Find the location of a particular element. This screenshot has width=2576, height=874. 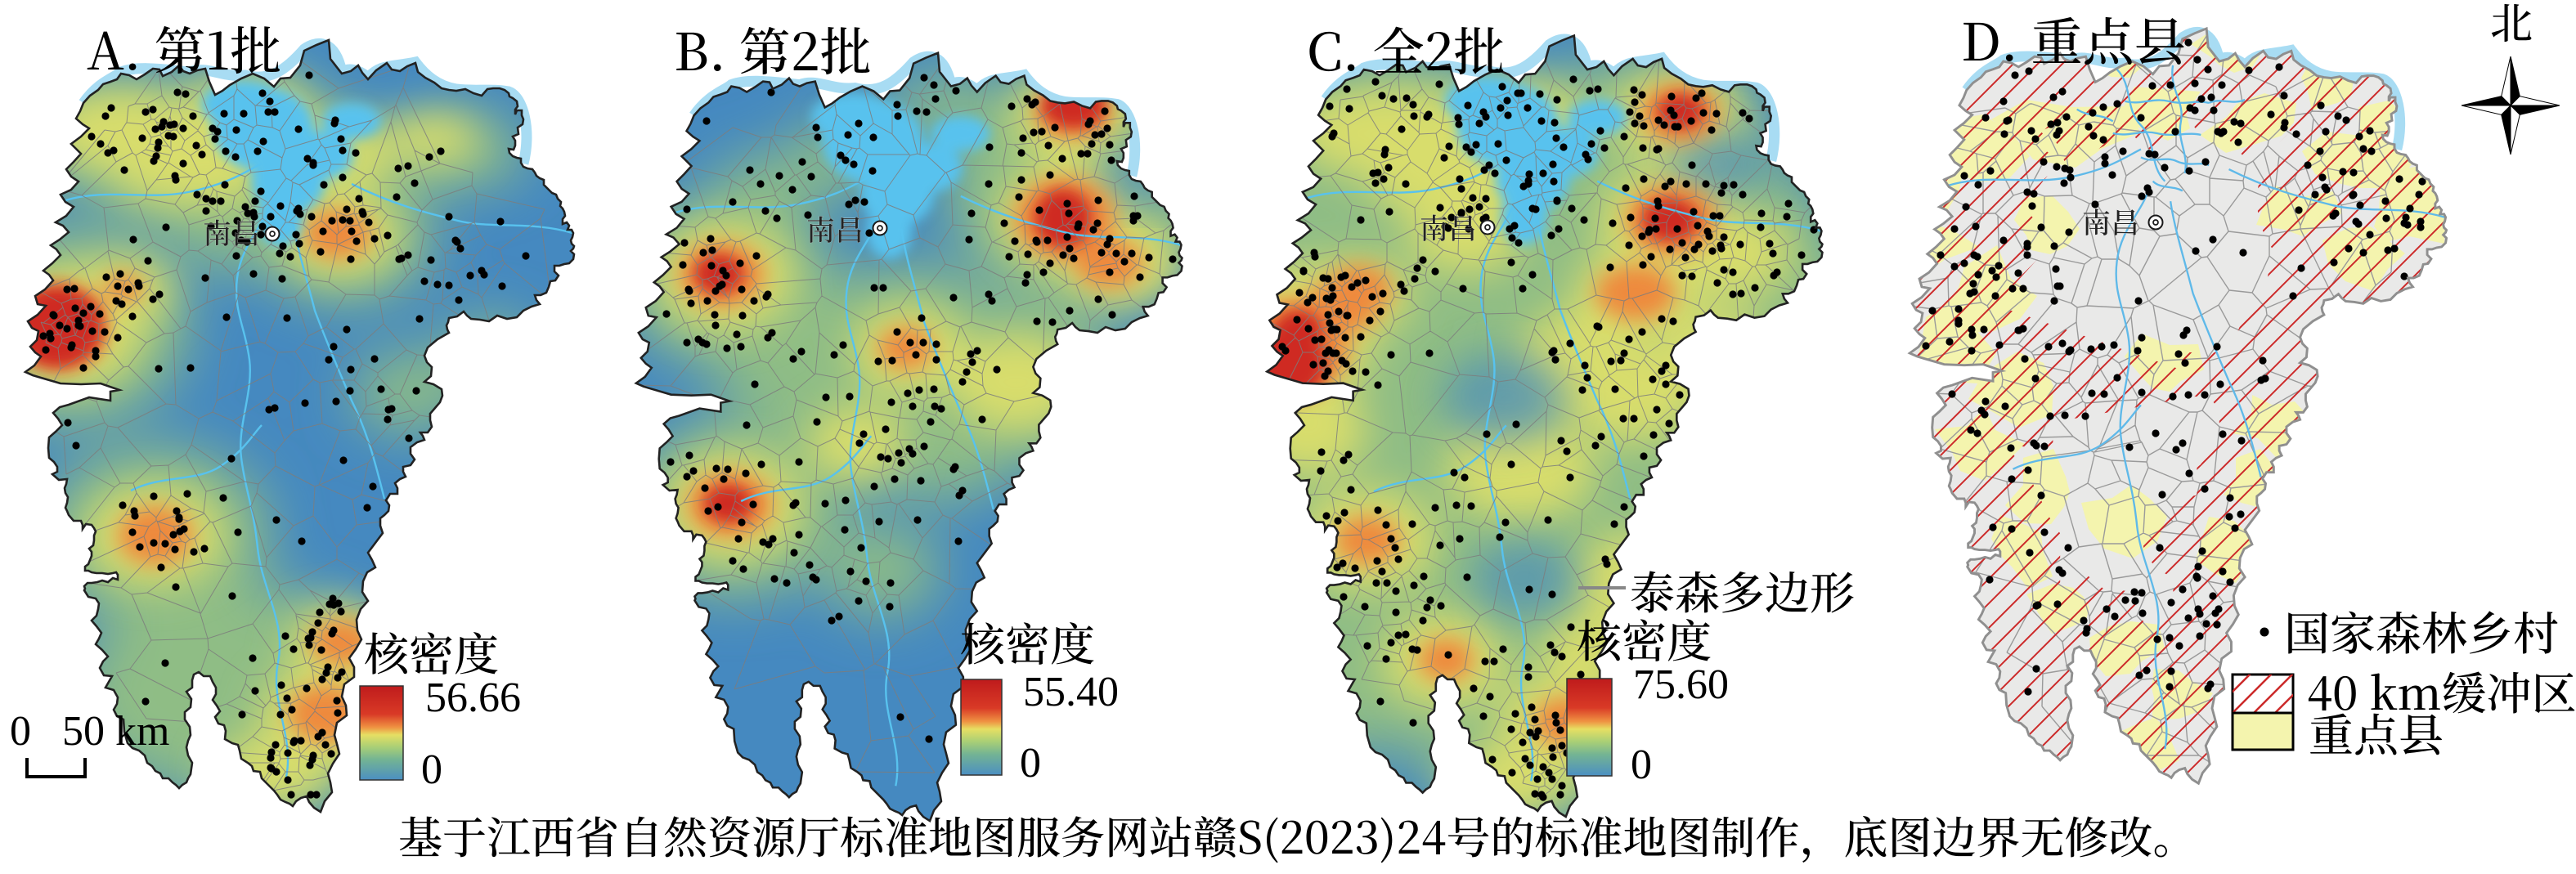

svg-text: 55.40 is located at coordinates (1071, 692).